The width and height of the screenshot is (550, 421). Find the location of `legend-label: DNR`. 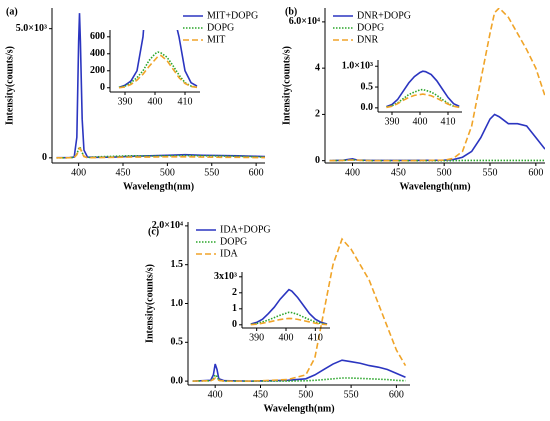

legend-label: DNR is located at coordinates (367, 39).